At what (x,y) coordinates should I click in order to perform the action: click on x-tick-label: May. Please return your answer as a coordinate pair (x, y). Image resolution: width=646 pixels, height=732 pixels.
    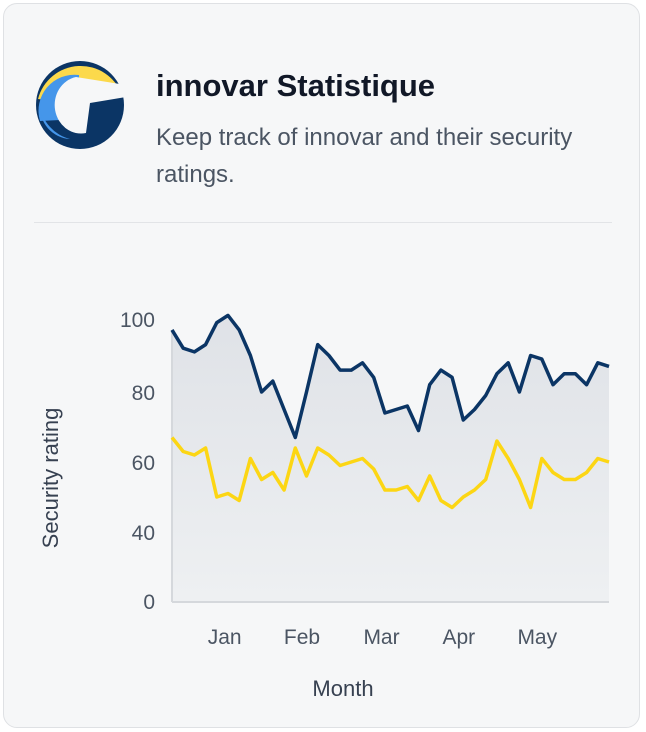
    Looking at the image, I should click on (537, 637).